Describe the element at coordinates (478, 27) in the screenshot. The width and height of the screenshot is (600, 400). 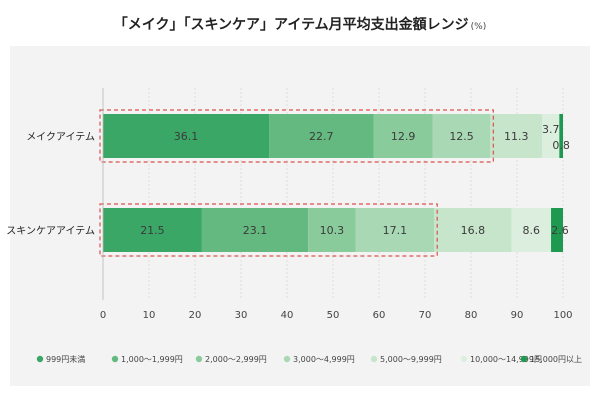
I see `chart-unit: (%)` at that location.